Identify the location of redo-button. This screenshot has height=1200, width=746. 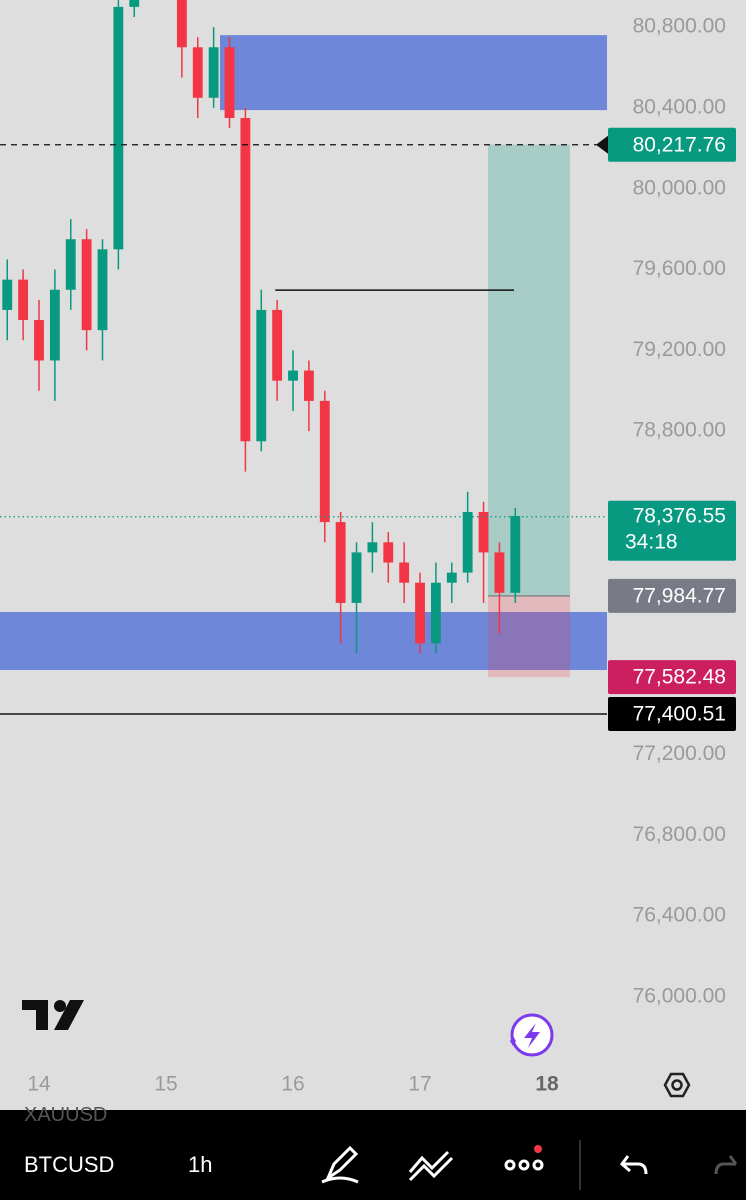
(726, 1165).